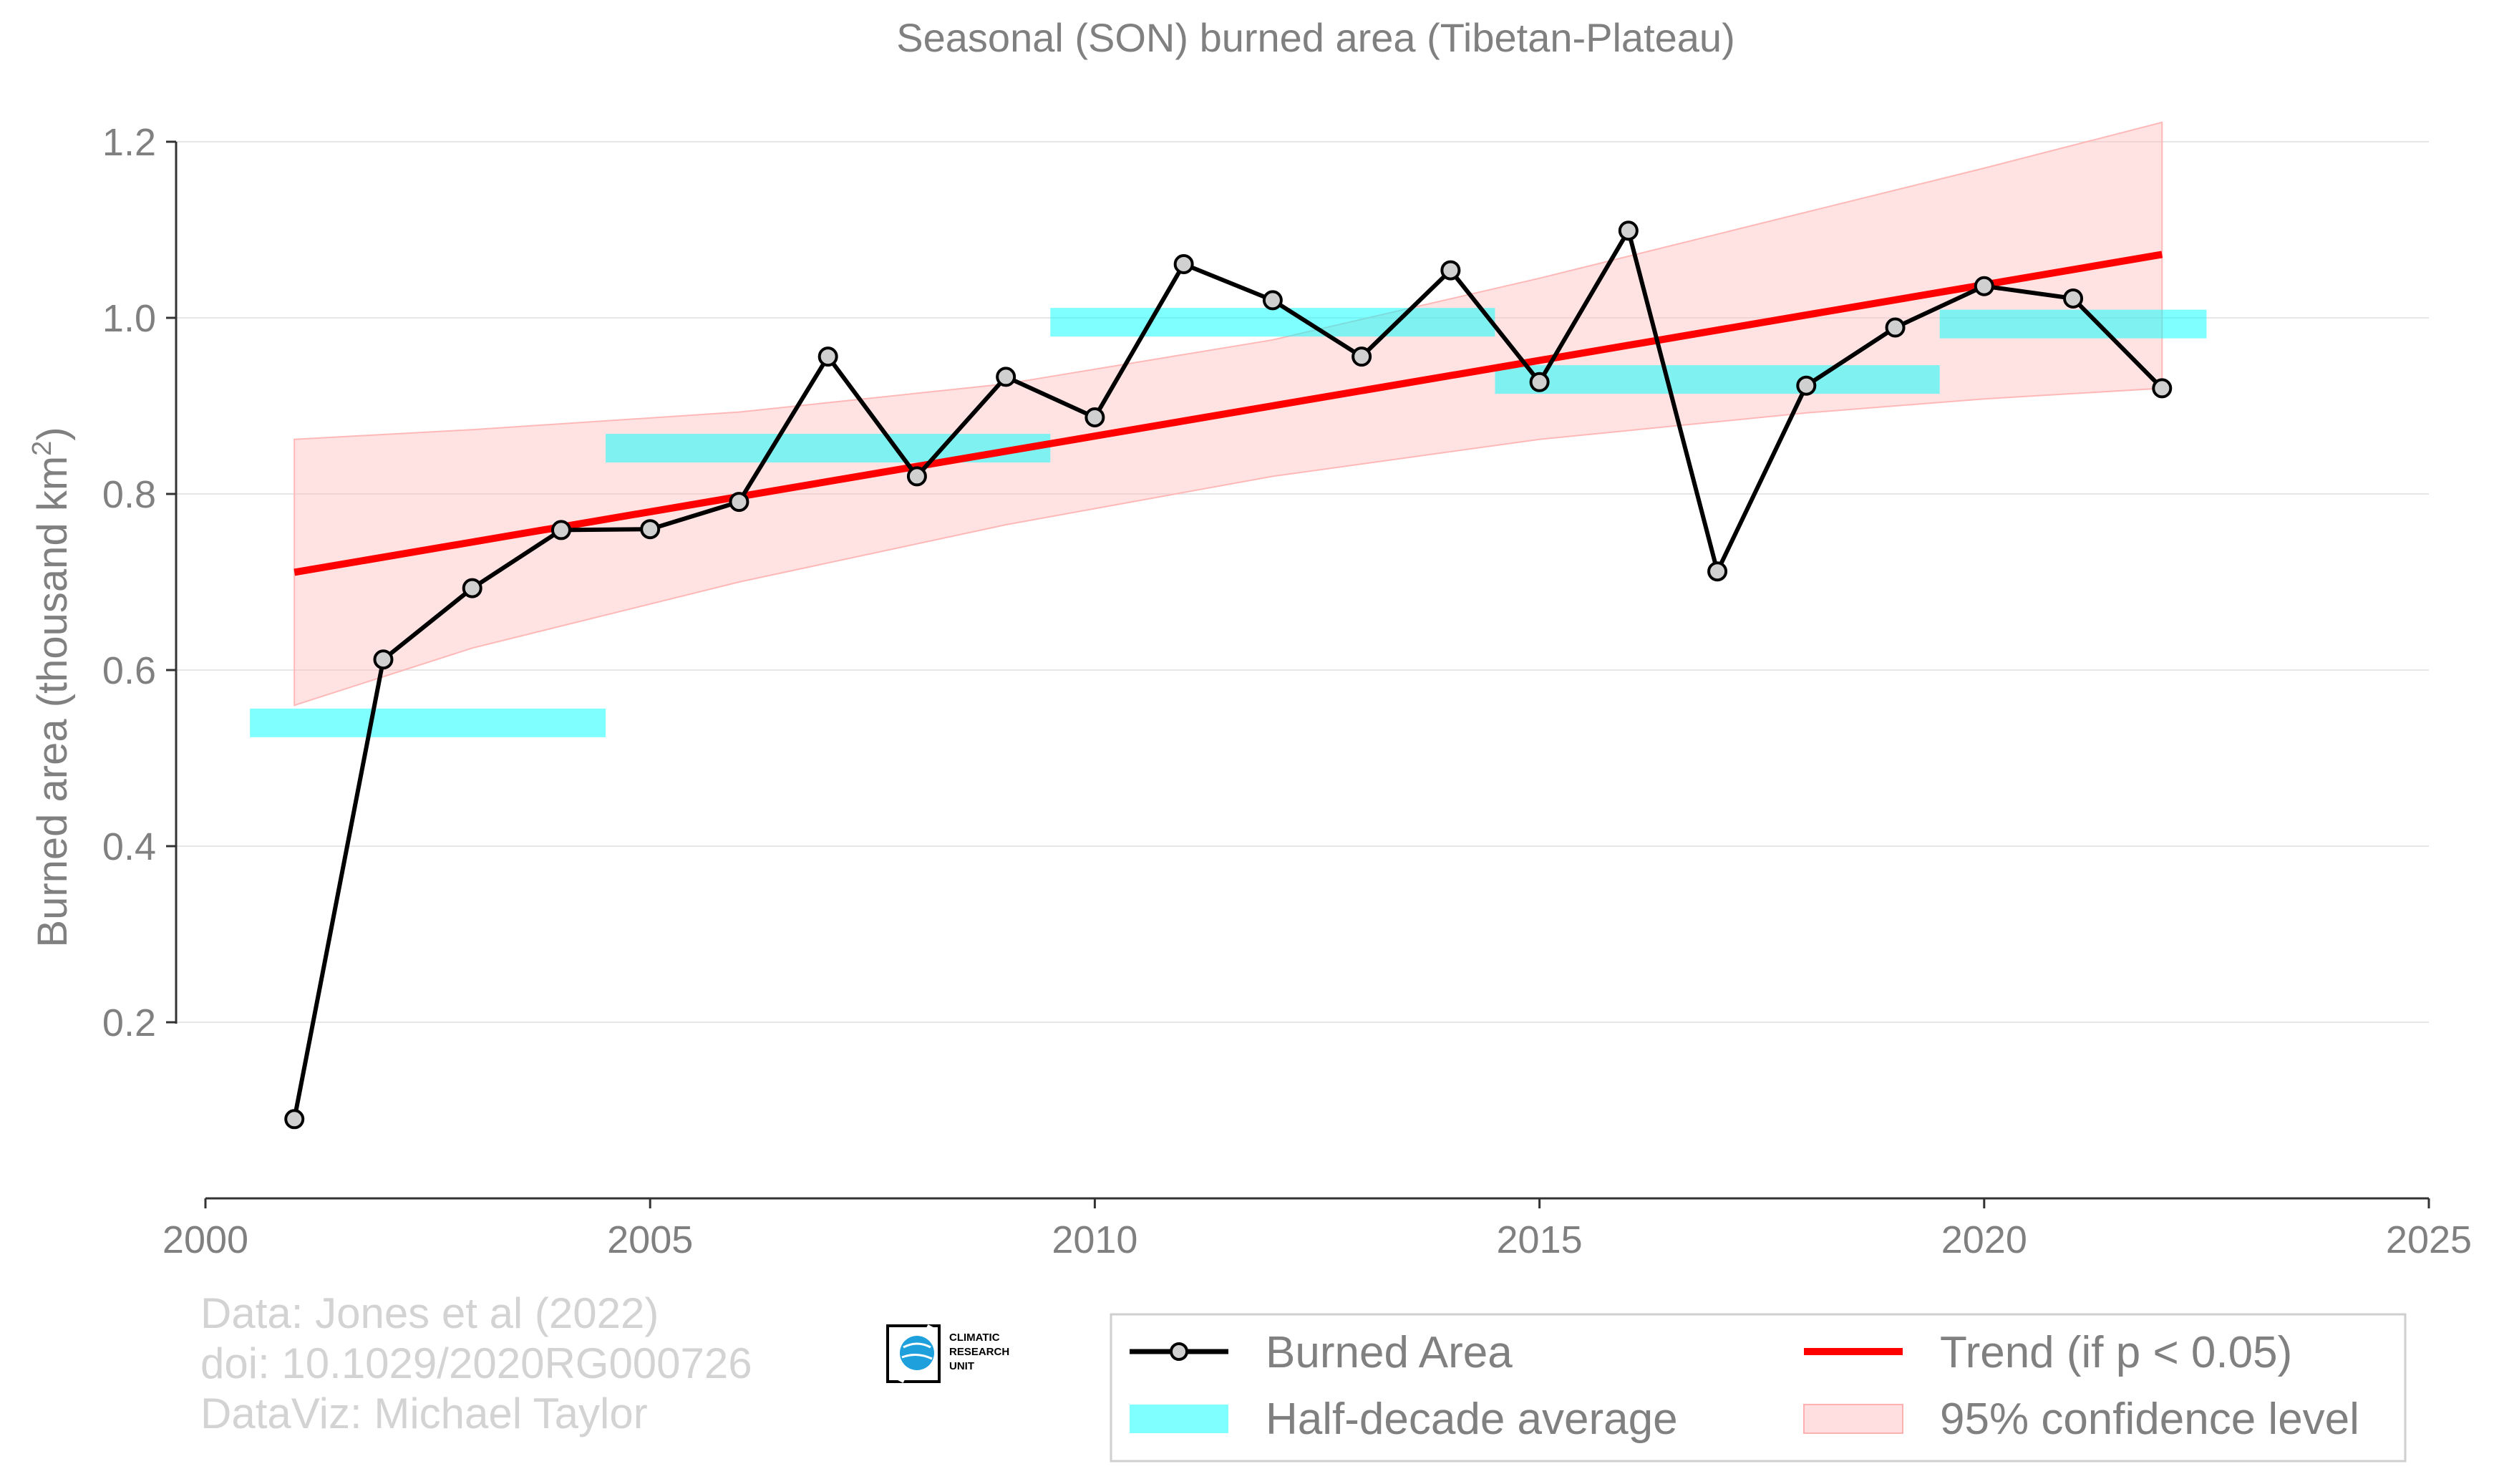 The height and width of the screenshot is (1484, 2499). What do you see at coordinates (917, 1353) in the screenshot?
I see `globe-icon` at bounding box center [917, 1353].